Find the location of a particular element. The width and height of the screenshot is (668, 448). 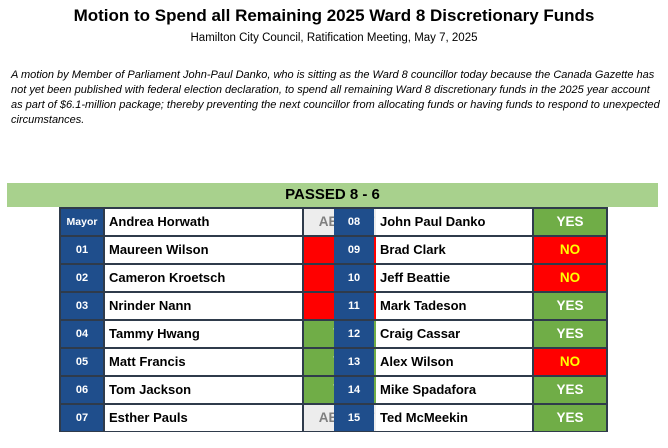

councillor-name: Jeff Beattie is located at coordinates (454, 278).